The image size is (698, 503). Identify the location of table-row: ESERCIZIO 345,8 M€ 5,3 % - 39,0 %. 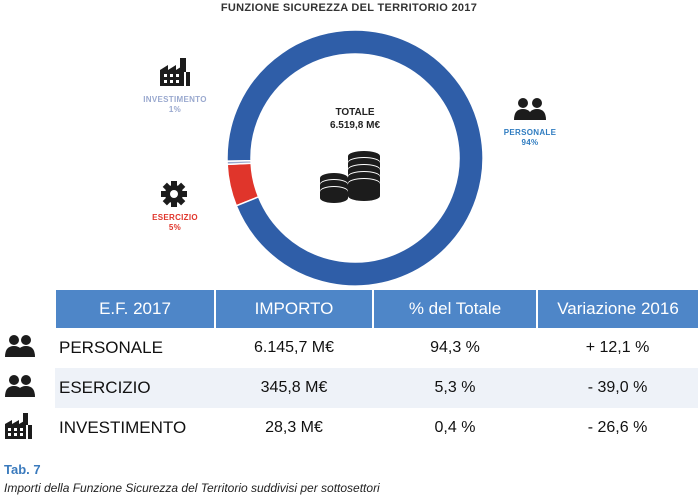
(351, 388).